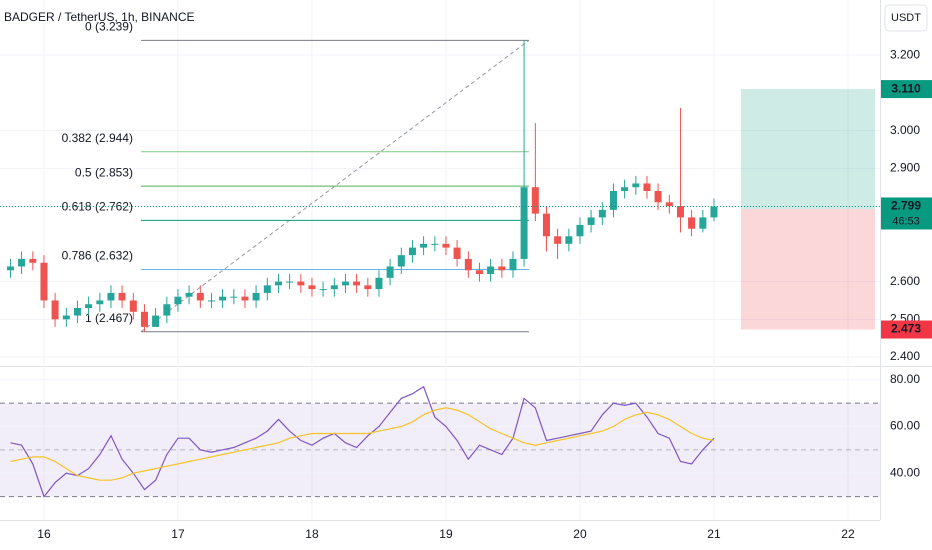  I want to click on fib-label: 0.786 (2.632), so click(97, 256).